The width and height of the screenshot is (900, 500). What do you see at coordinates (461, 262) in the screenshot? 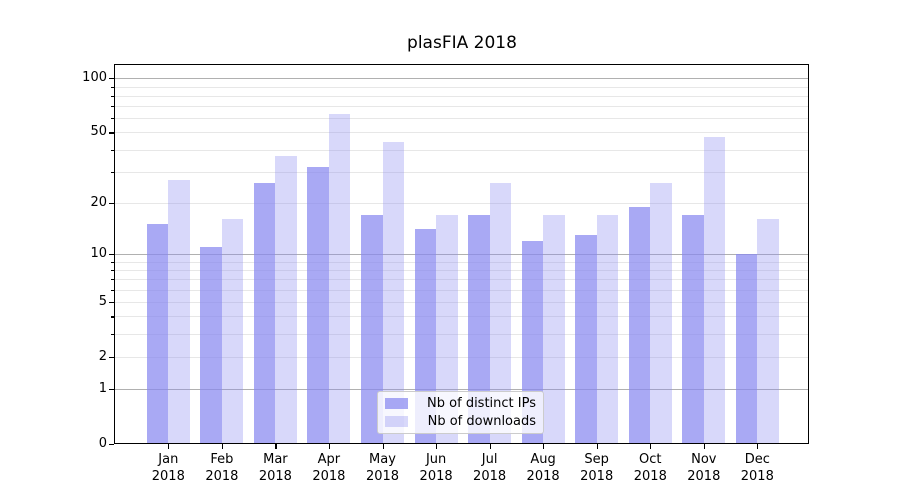
I see `minor-gridline-y9` at bounding box center [461, 262].